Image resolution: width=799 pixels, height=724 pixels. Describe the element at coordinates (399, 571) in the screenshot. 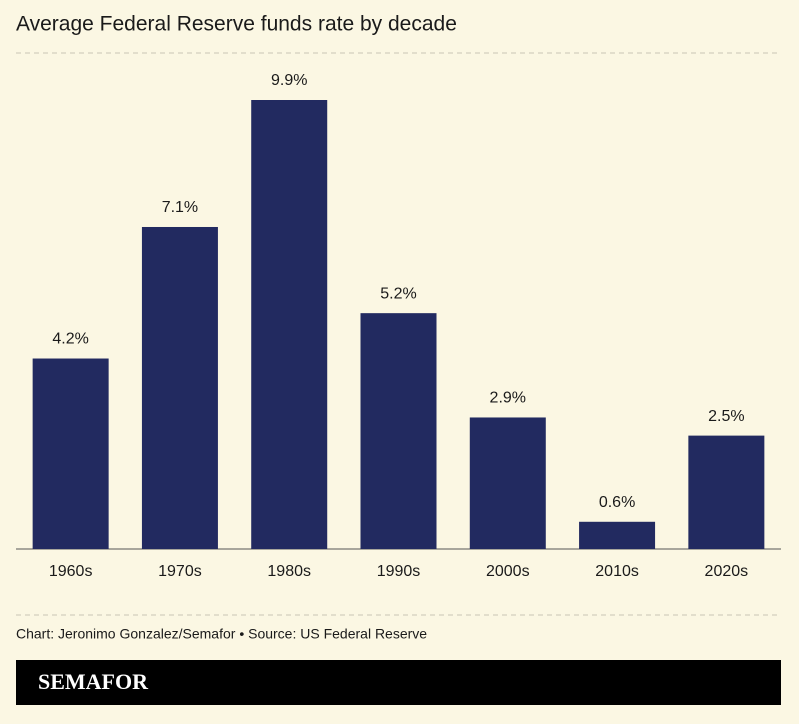

I see `x-tick-label: 1990s` at that location.